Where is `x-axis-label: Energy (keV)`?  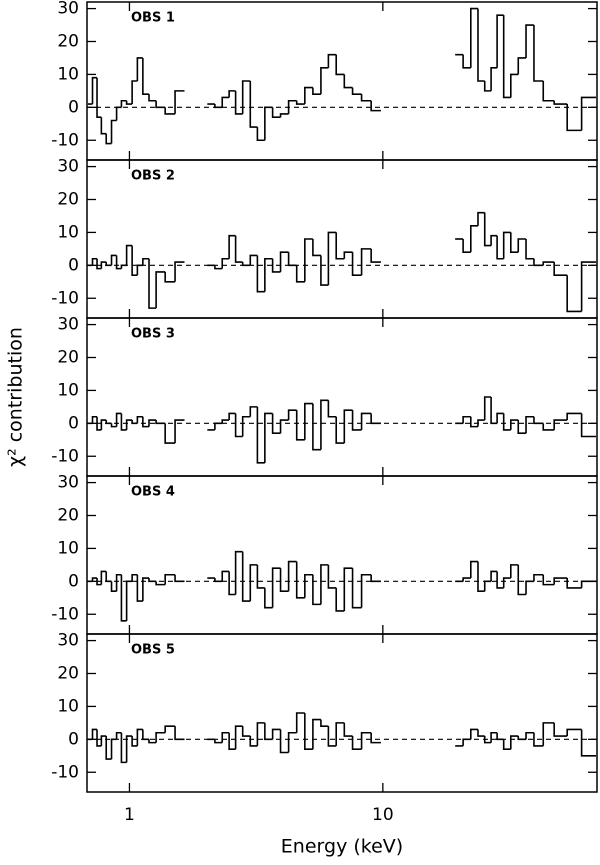
x-axis-label: Energy (keV) is located at coordinates (342, 847).